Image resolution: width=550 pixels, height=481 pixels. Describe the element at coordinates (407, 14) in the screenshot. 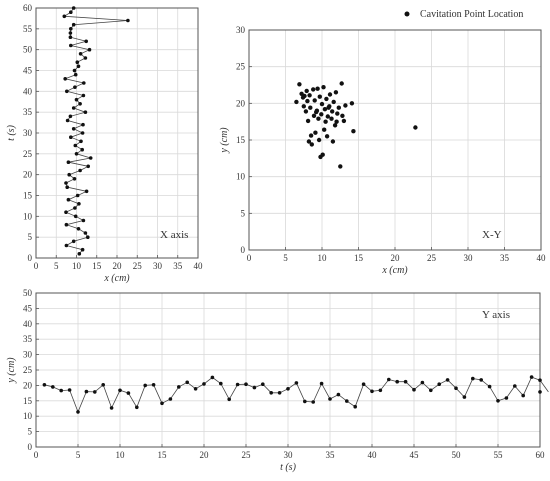

I see `legend-marker` at that location.